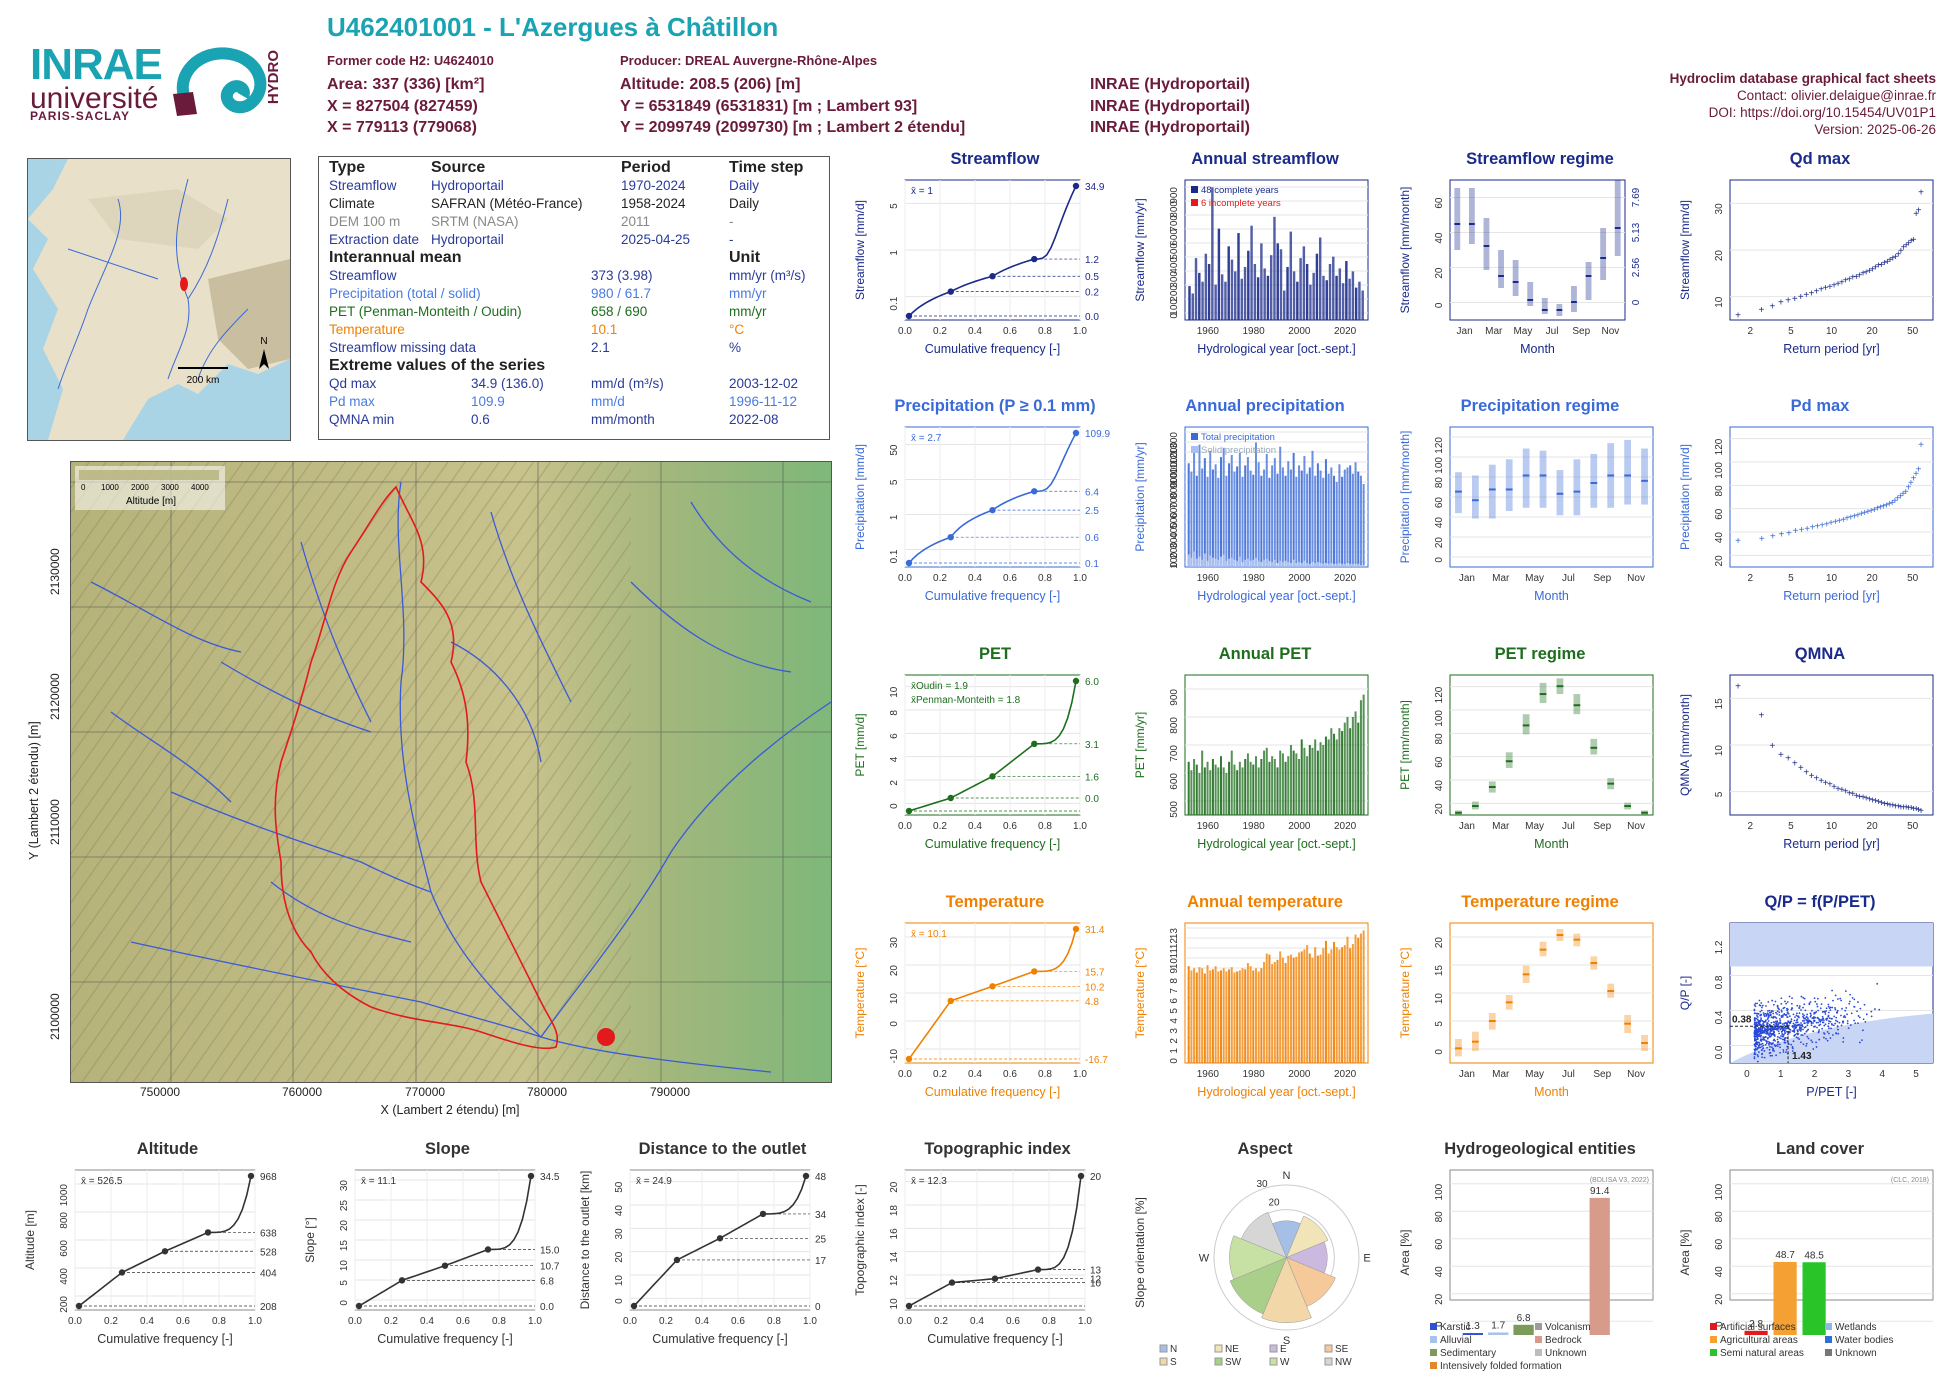 This screenshot has width=1960, height=1386. I want to click on x-axis-title: Cumulative frequency [-], so click(992, 349).